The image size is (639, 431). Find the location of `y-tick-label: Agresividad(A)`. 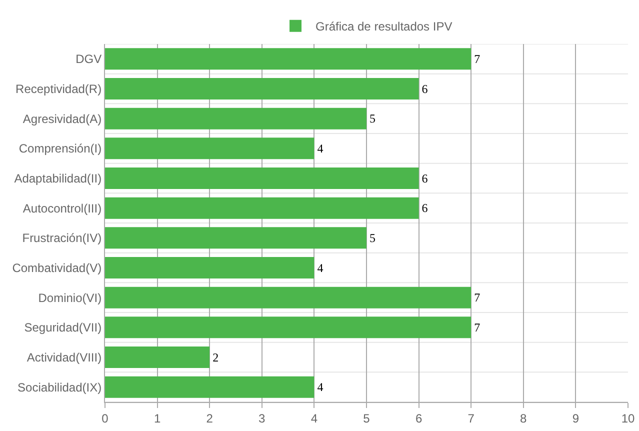

y-tick-label: Agresividad(A) is located at coordinates (62, 119).